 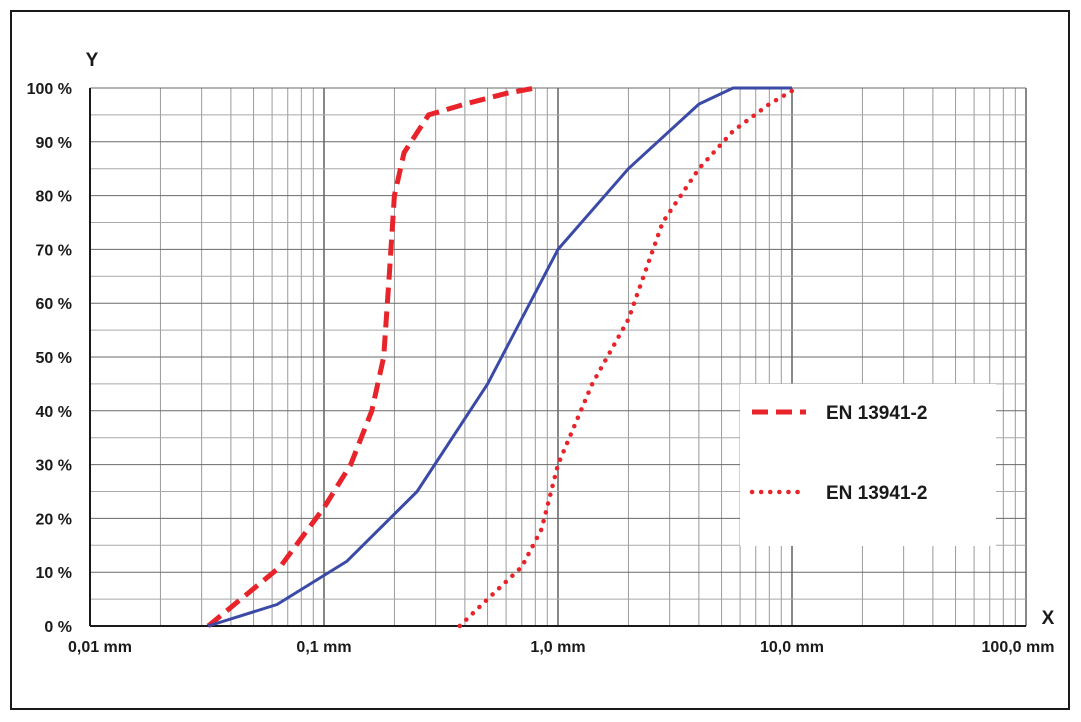 I want to click on y-tick-label: 20 %, so click(x=54, y=519).